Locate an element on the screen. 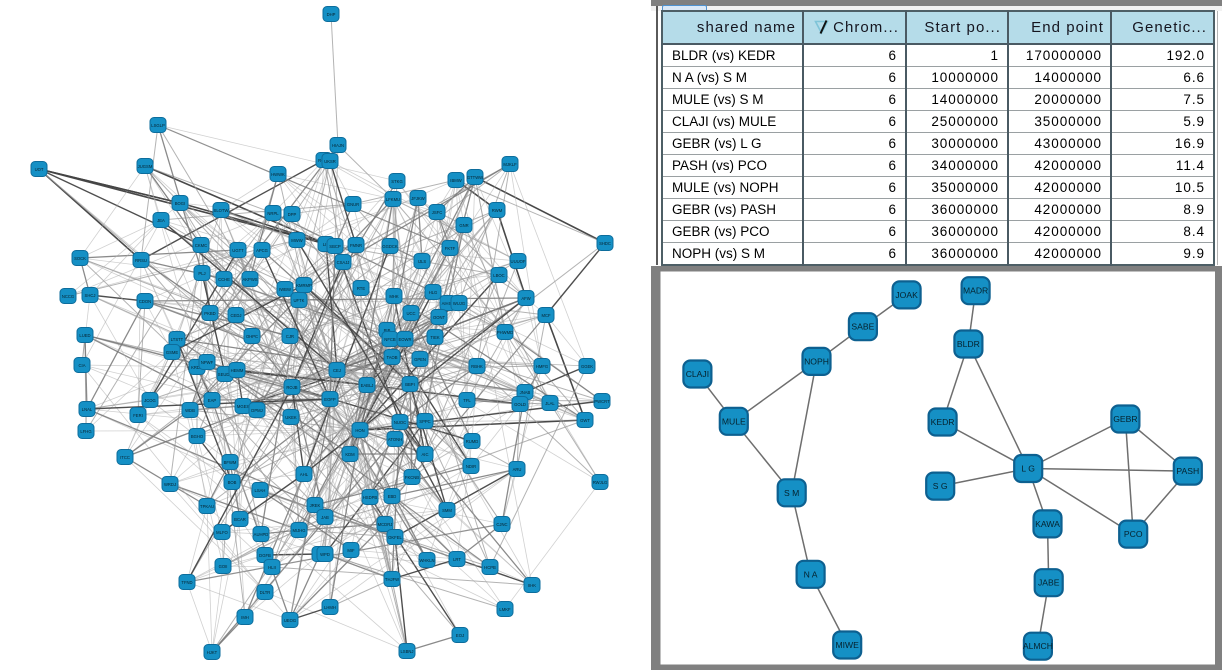 This screenshot has height=670, width=1222. svg-text: TFND is located at coordinates (186, 582).